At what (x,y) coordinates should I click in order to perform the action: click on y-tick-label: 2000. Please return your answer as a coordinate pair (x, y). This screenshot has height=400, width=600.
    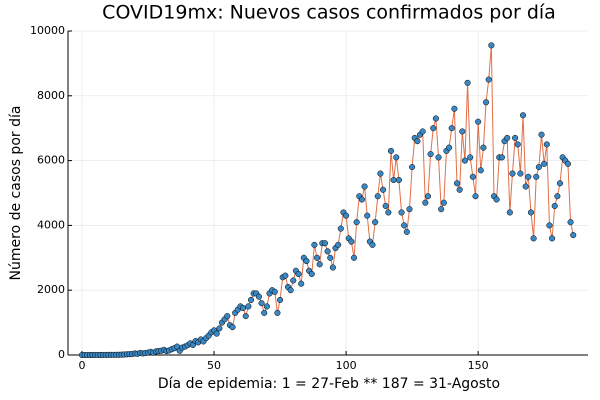
    Looking at the image, I should click on (51, 289).